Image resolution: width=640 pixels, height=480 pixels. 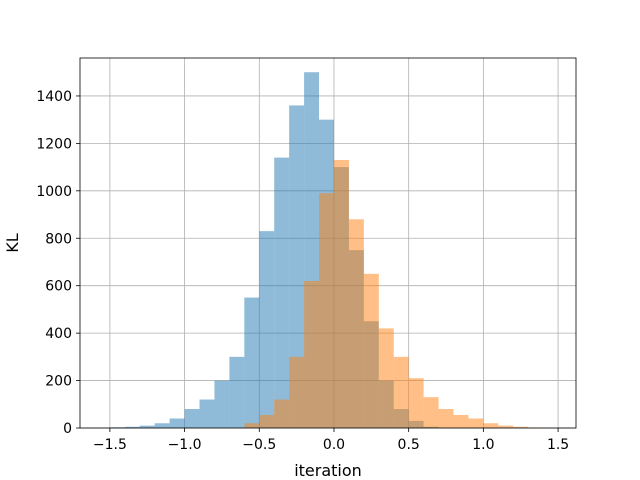 I want to click on x-tick-label: 1.0, so click(x=483, y=445).